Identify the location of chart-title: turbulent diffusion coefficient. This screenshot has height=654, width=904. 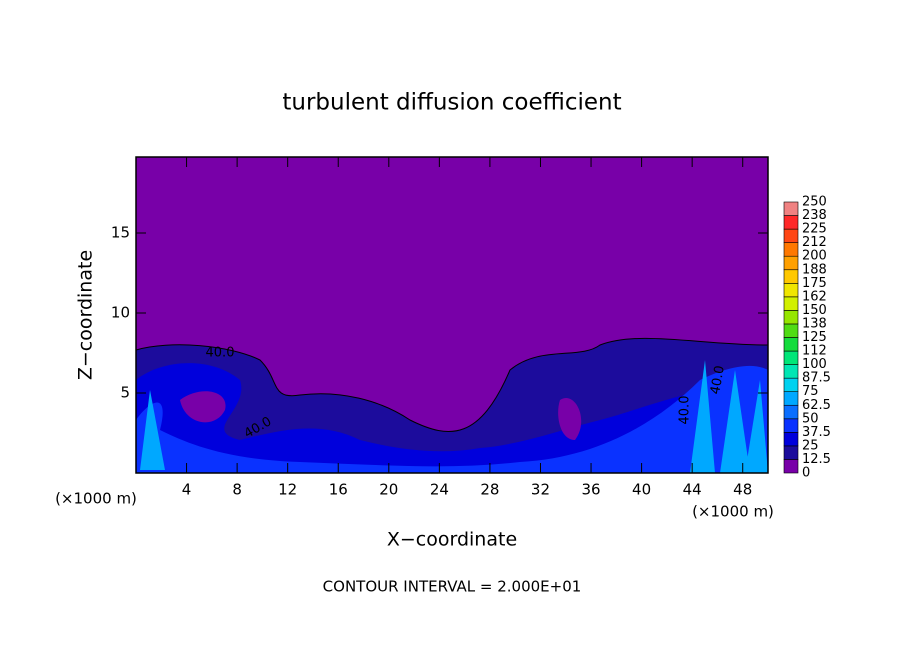
(451, 103).